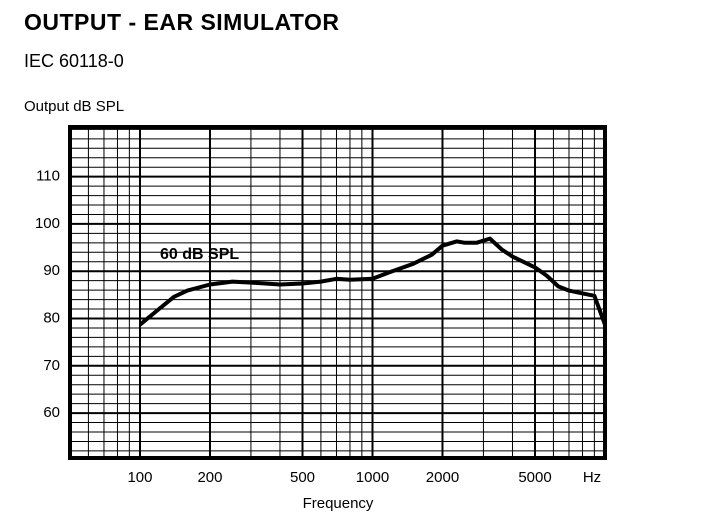 The image size is (711, 513). Describe the element at coordinates (372, 281) in the screenshot. I see `data-line` at that location.